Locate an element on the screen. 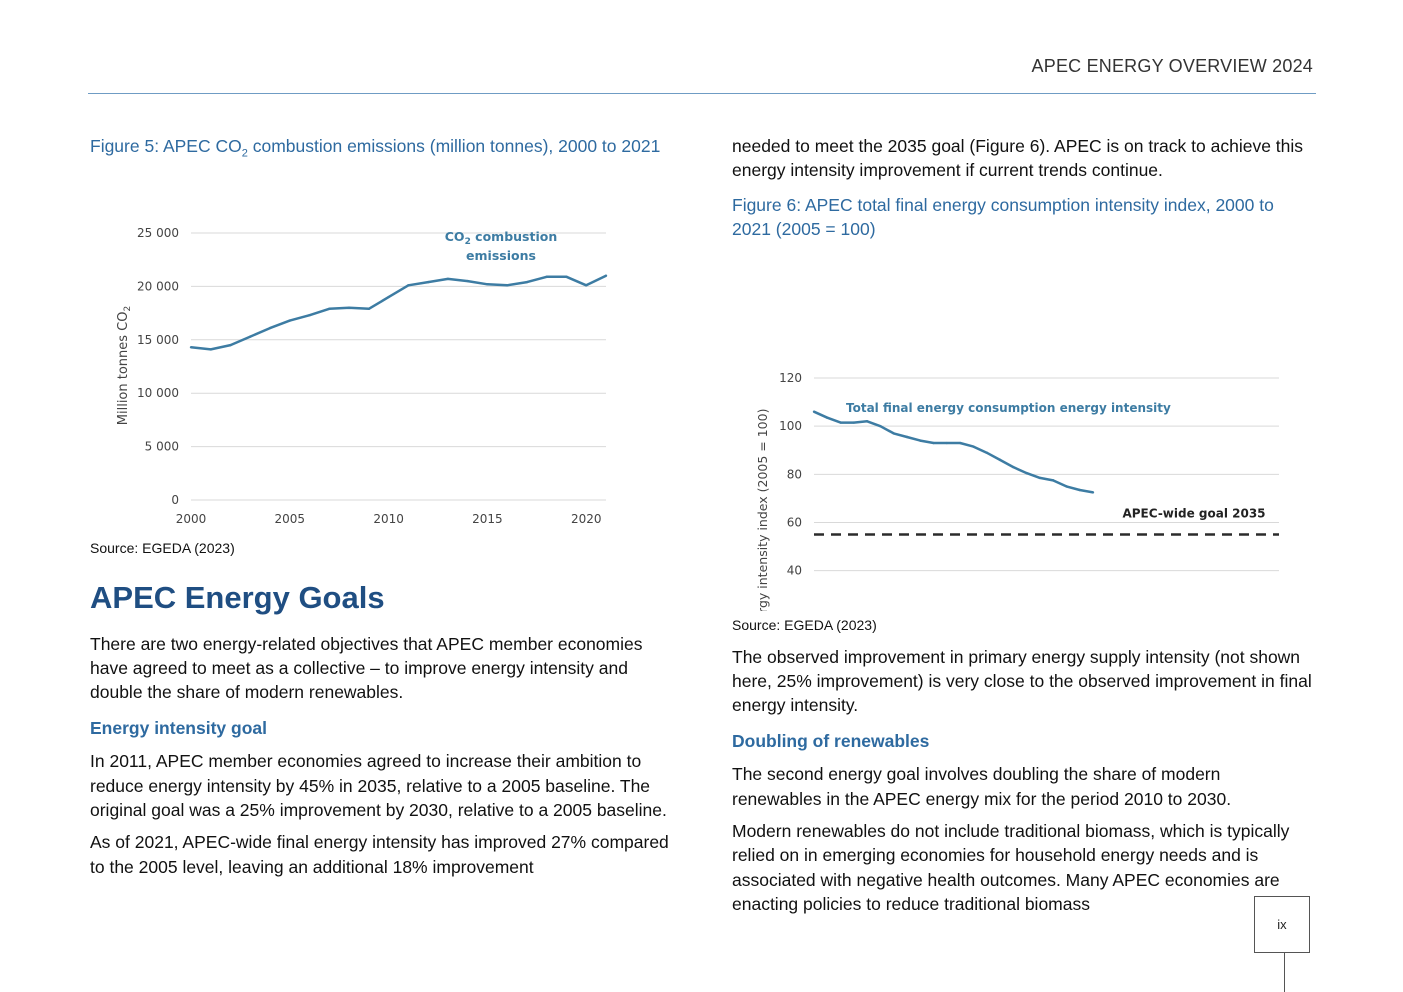 The image size is (1403, 992). figure6-gridlines is located at coordinates (1046, 474).